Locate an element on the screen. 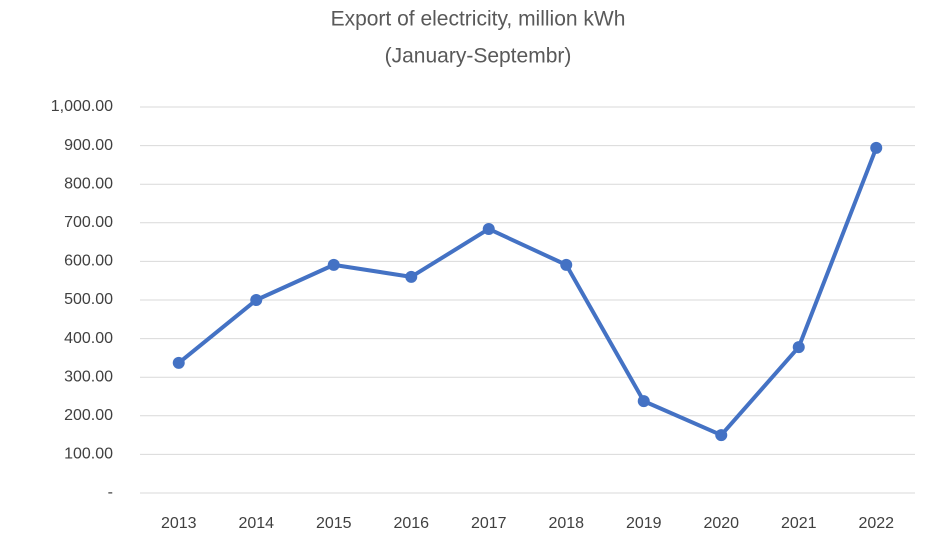 This screenshot has width=939, height=538. y-tick-label: 800.00 is located at coordinates (88, 183).